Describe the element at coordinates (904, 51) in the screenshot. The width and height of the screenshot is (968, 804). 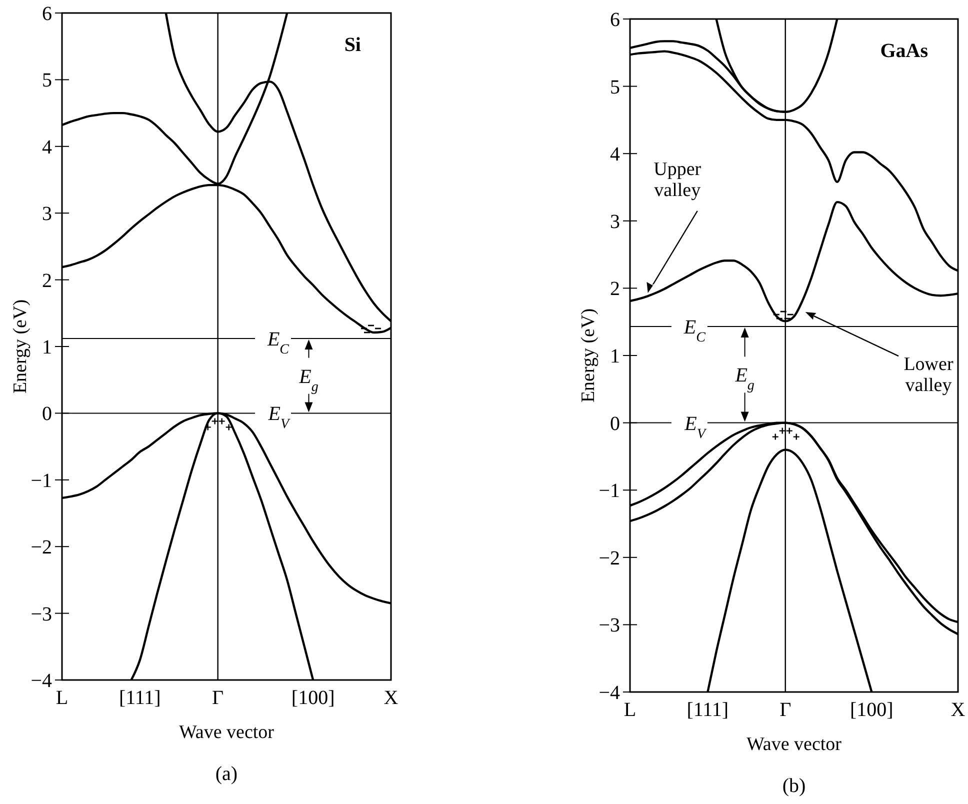
I see `text: GaAs` at that location.